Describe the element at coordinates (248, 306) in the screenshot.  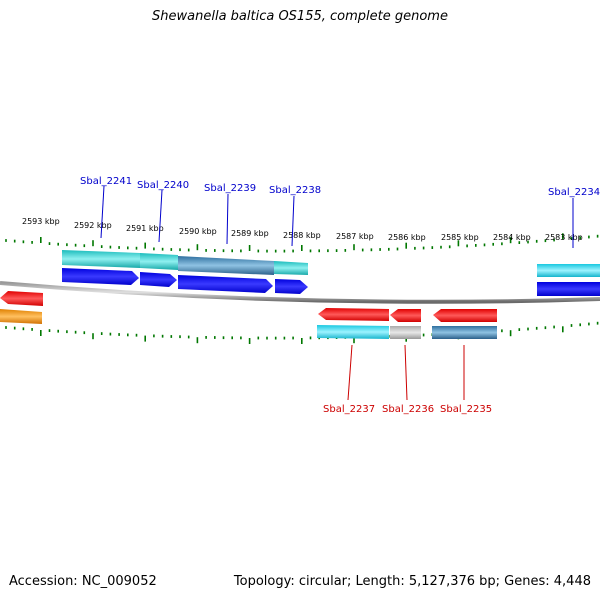
I see `reverse-cds-track` at that location.